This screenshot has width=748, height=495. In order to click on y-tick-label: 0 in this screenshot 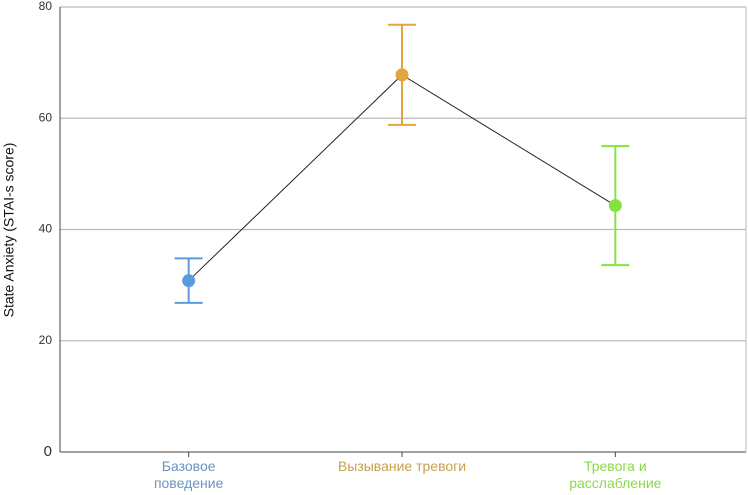, I will do `click(48, 451)`.